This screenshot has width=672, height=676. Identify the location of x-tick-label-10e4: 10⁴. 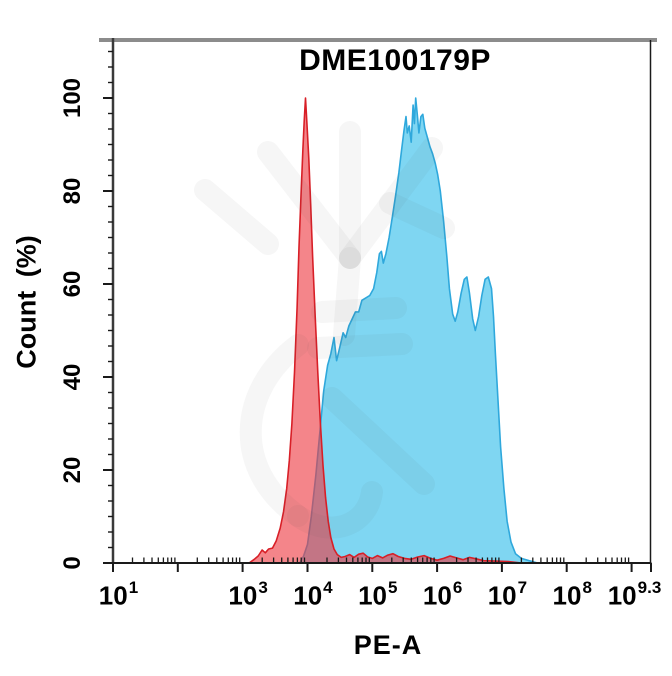
(313, 594).